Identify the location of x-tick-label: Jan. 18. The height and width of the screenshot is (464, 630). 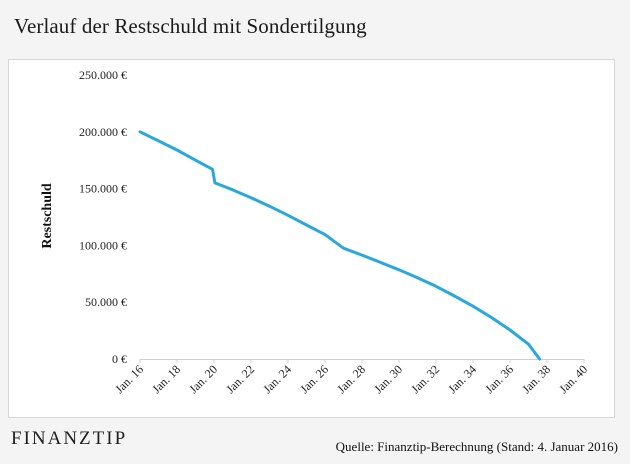
(166, 379).